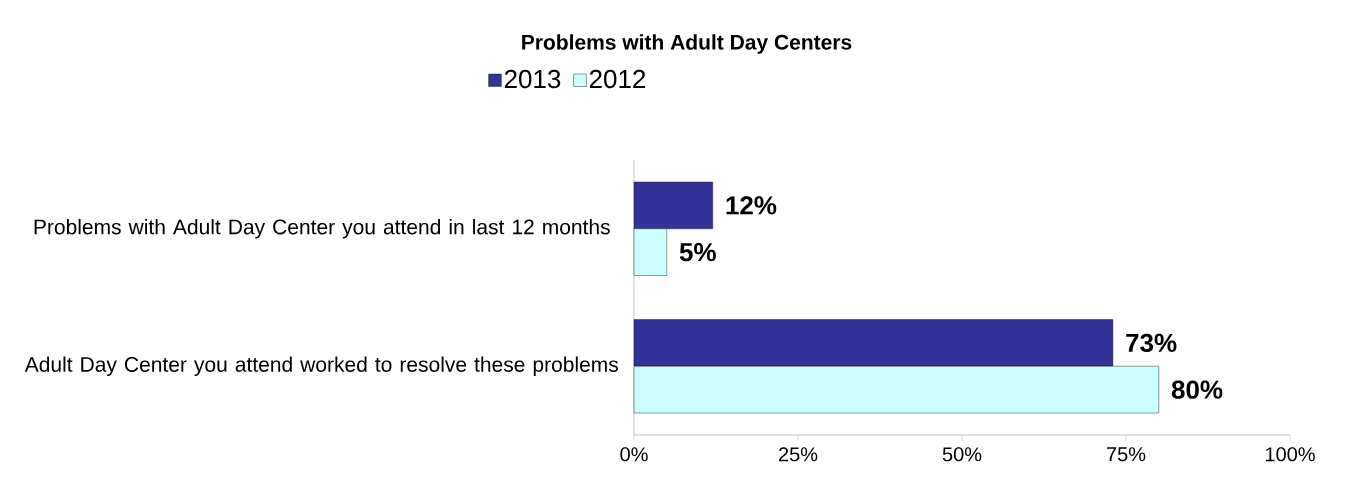 The image size is (1346, 482). I want to click on legend-label: 2012, so click(617, 79).